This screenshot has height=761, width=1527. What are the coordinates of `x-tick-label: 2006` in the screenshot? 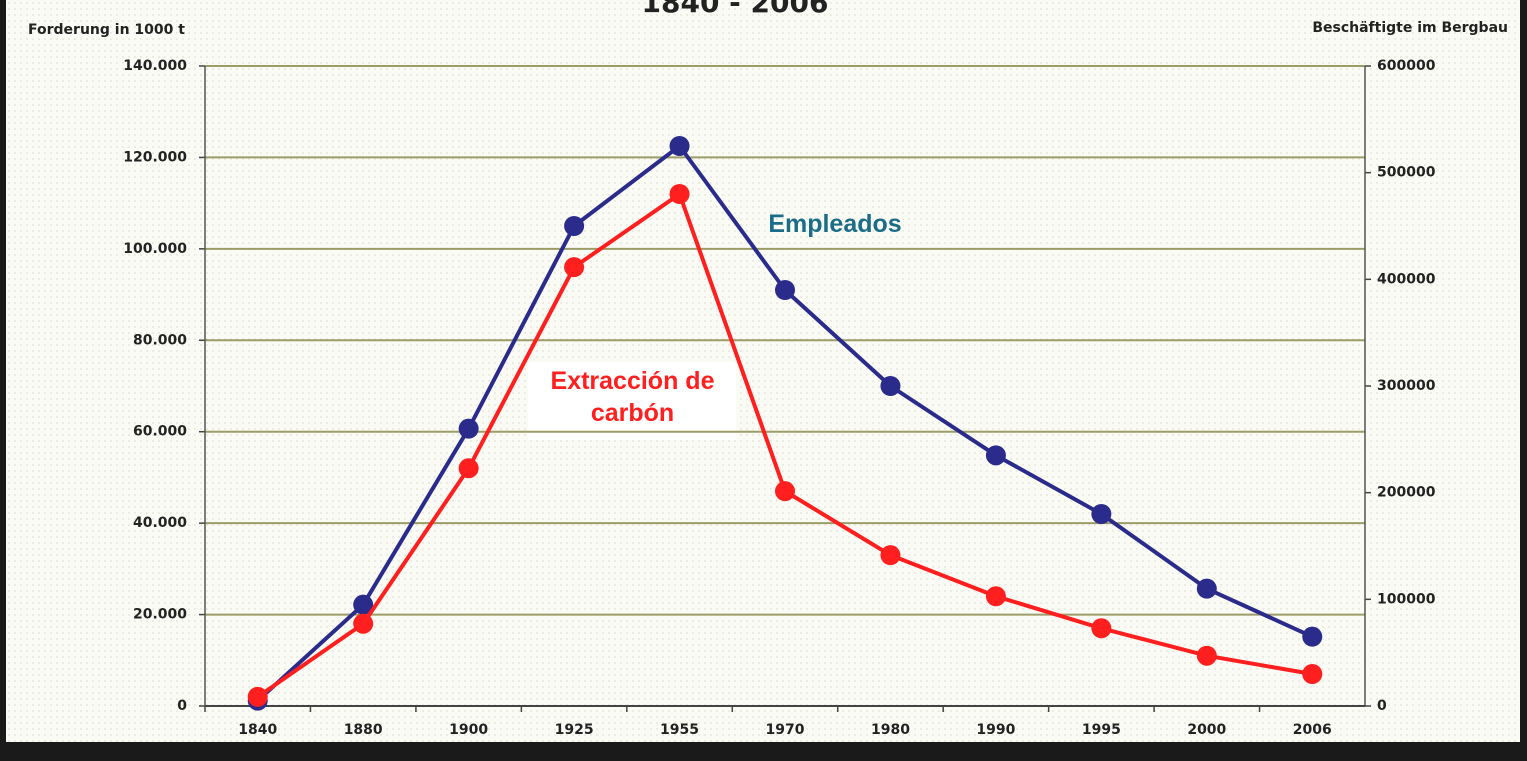 It's located at (1312, 730).